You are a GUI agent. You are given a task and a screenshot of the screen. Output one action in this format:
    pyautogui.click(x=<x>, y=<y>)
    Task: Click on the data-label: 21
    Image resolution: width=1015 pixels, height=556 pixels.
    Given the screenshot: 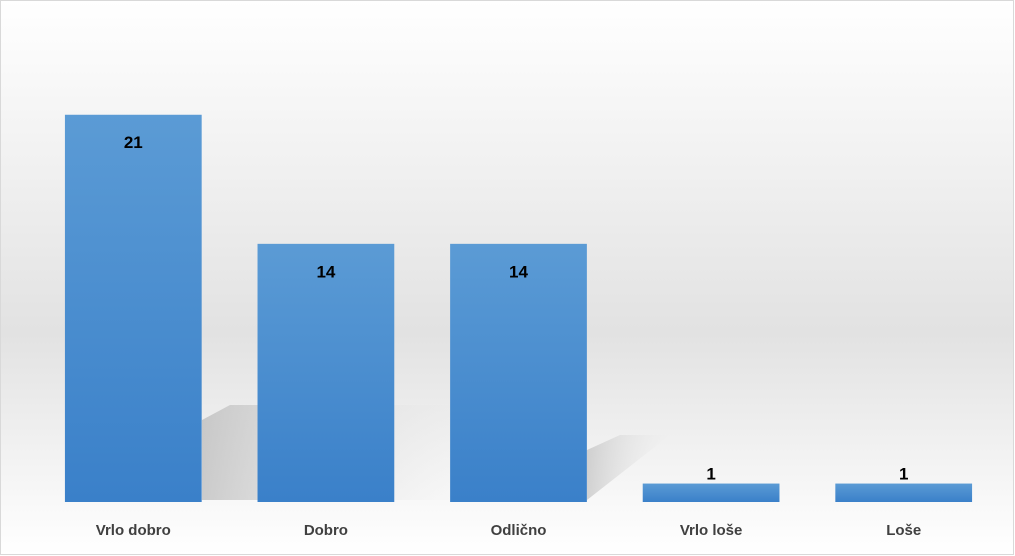 What is the action you would take?
    pyautogui.click(x=133, y=142)
    